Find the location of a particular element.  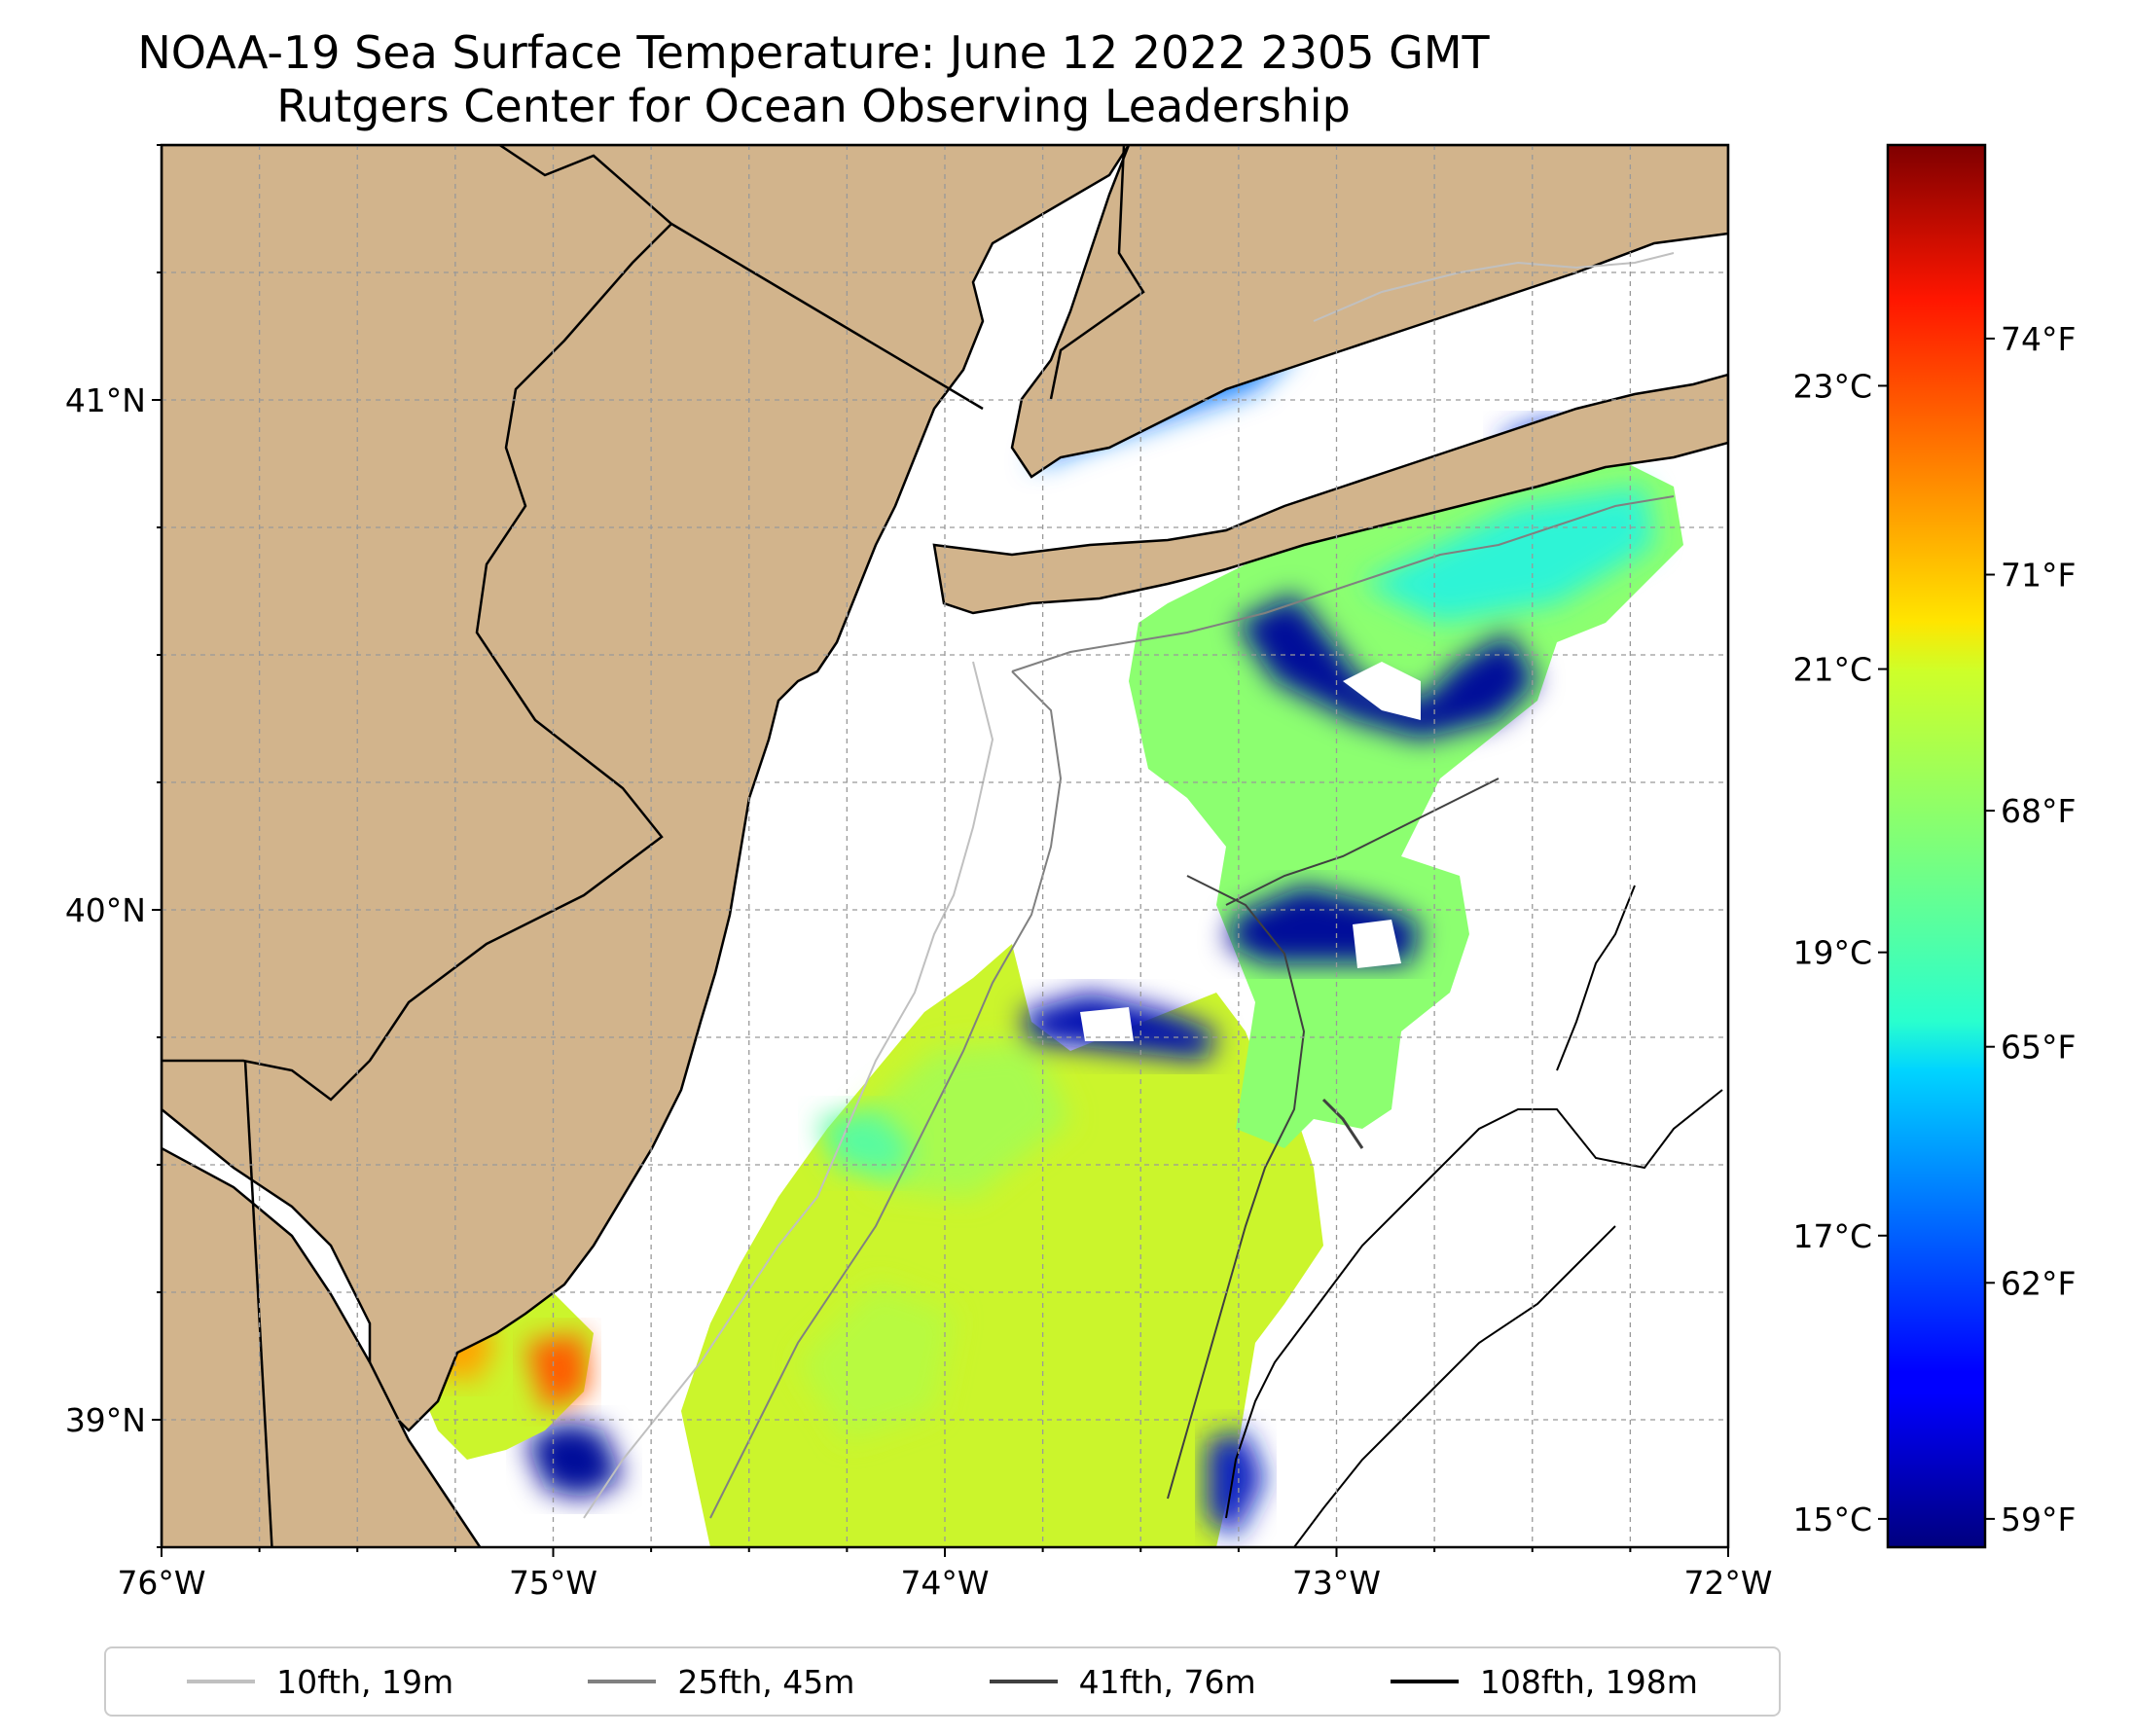

y-tick-label: 39°N is located at coordinates (106, 1420).